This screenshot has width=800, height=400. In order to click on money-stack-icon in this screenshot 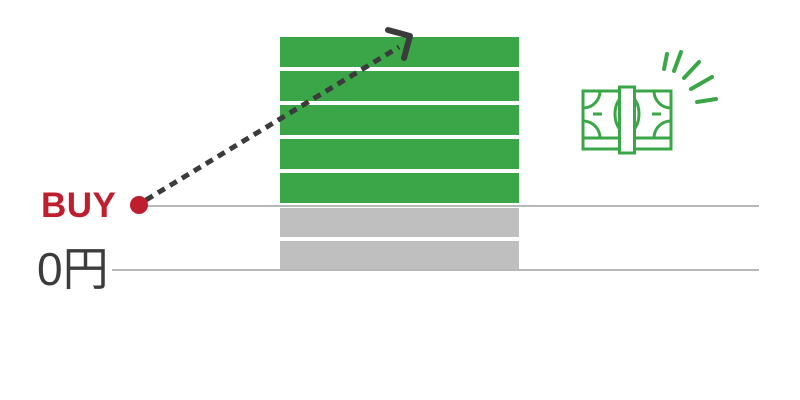, I will do `click(649, 102)`.